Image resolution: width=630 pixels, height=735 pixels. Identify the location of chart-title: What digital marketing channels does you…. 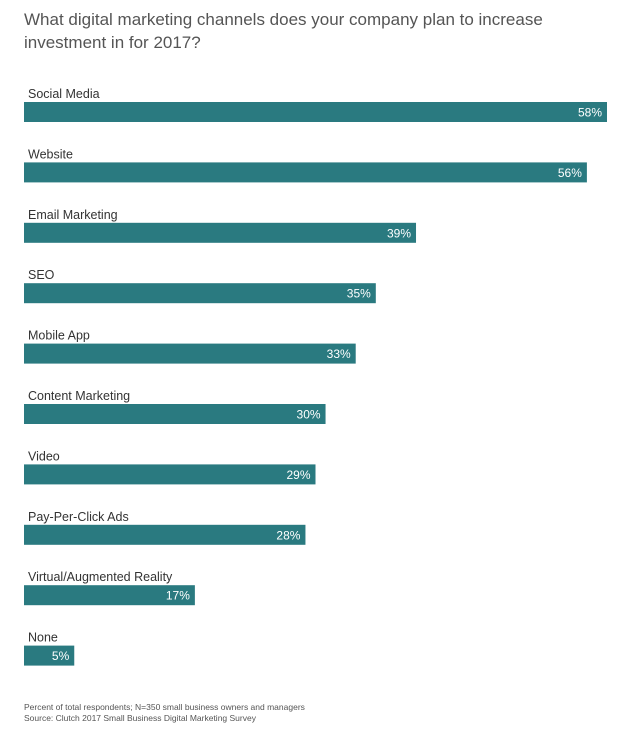
(283, 31).